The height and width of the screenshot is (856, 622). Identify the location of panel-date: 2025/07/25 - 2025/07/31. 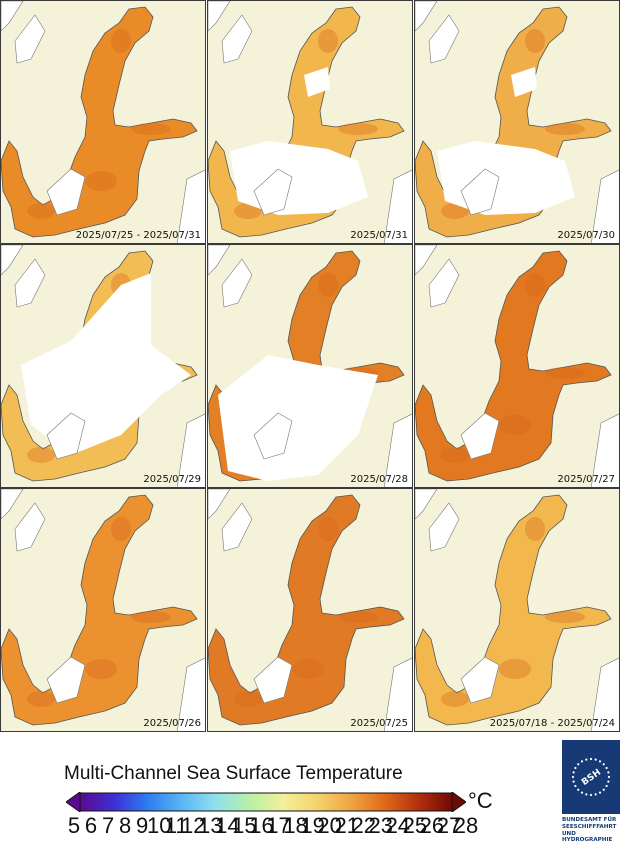
(138, 235).